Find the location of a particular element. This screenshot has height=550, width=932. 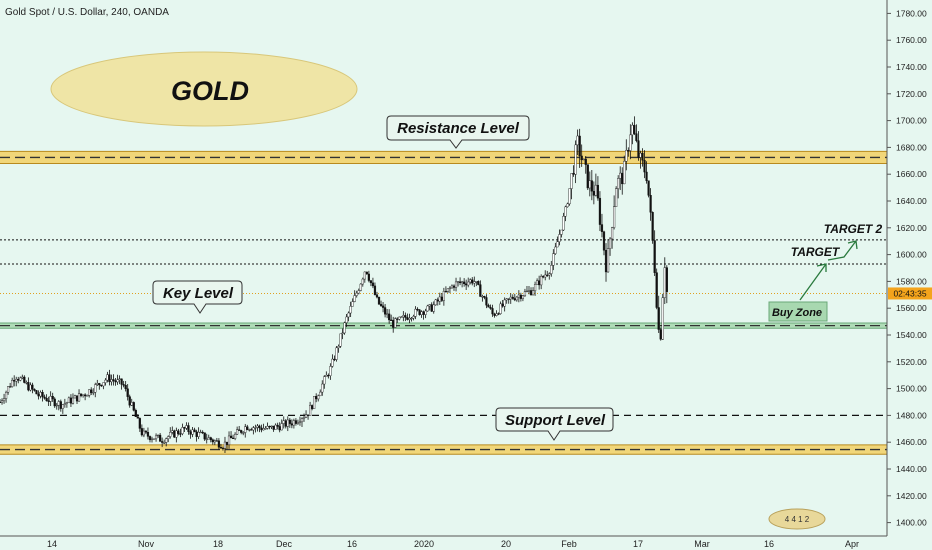

y-tick-label: 1560.00 is located at coordinates (911, 308).